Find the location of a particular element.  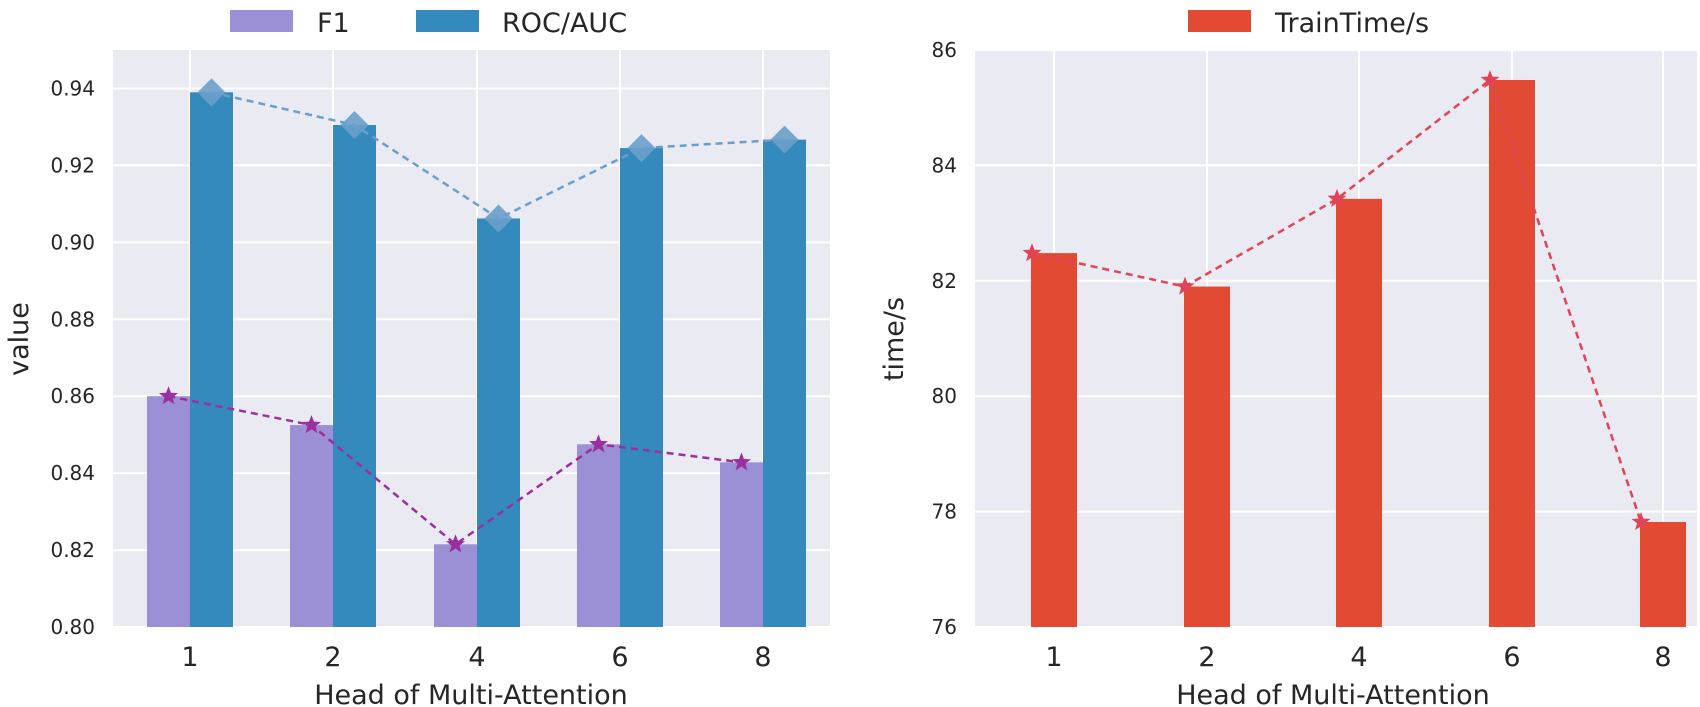

right-y-axis-label: time/s is located at coordinates (894, 339).